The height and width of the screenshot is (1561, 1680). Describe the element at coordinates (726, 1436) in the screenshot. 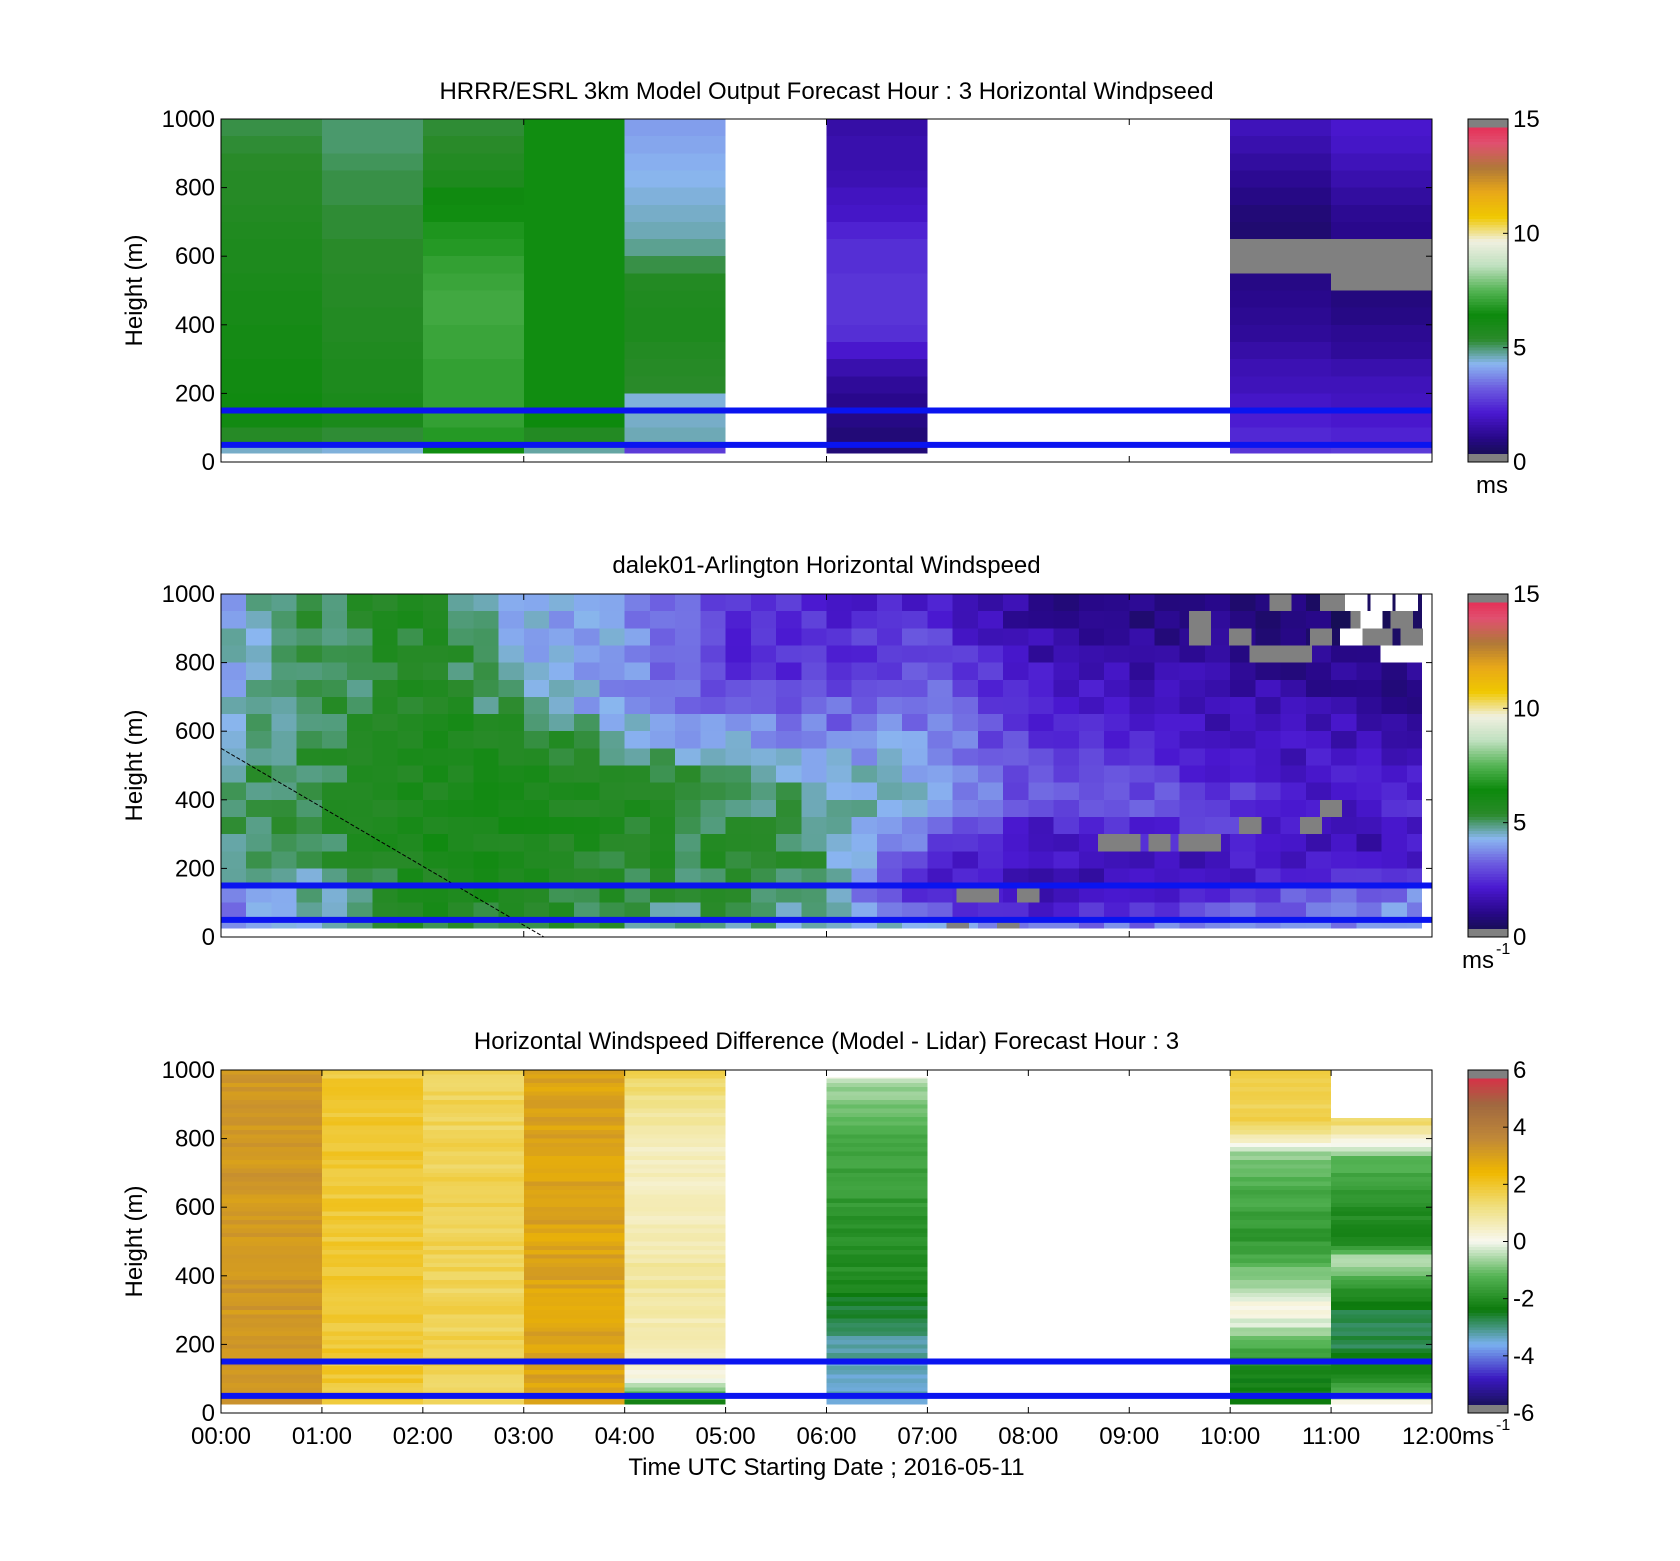

I see `x-tick-label: 05:00` at that location.